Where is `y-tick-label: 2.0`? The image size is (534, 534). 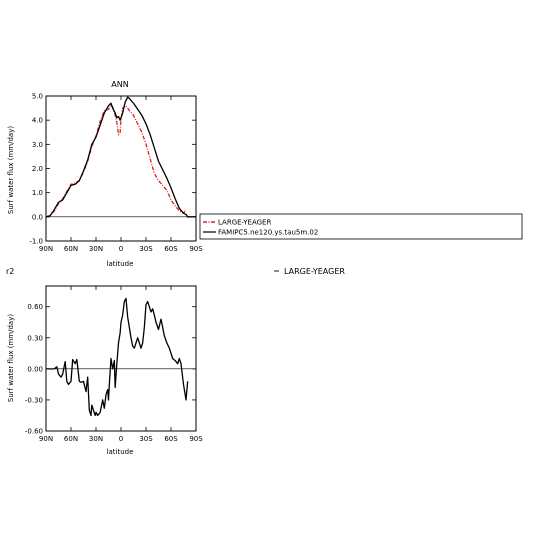
y-tick-label: 2.0 is located at coordinates (37, 169).